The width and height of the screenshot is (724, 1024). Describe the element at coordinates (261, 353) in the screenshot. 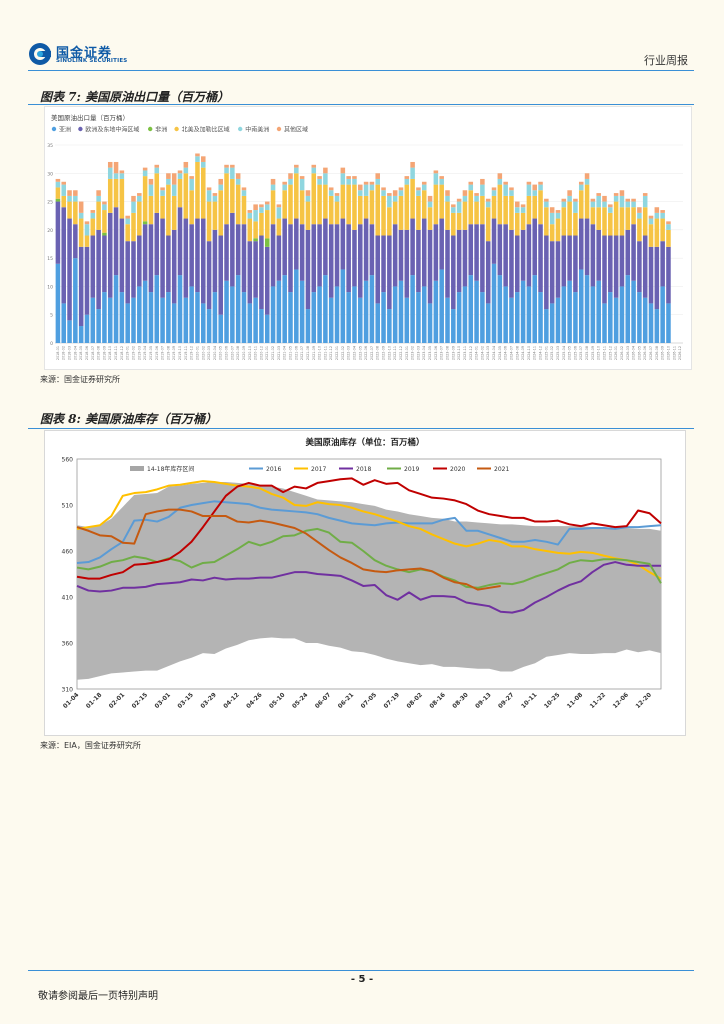

I see `chart1-x-tick: 2020-12` at that location.